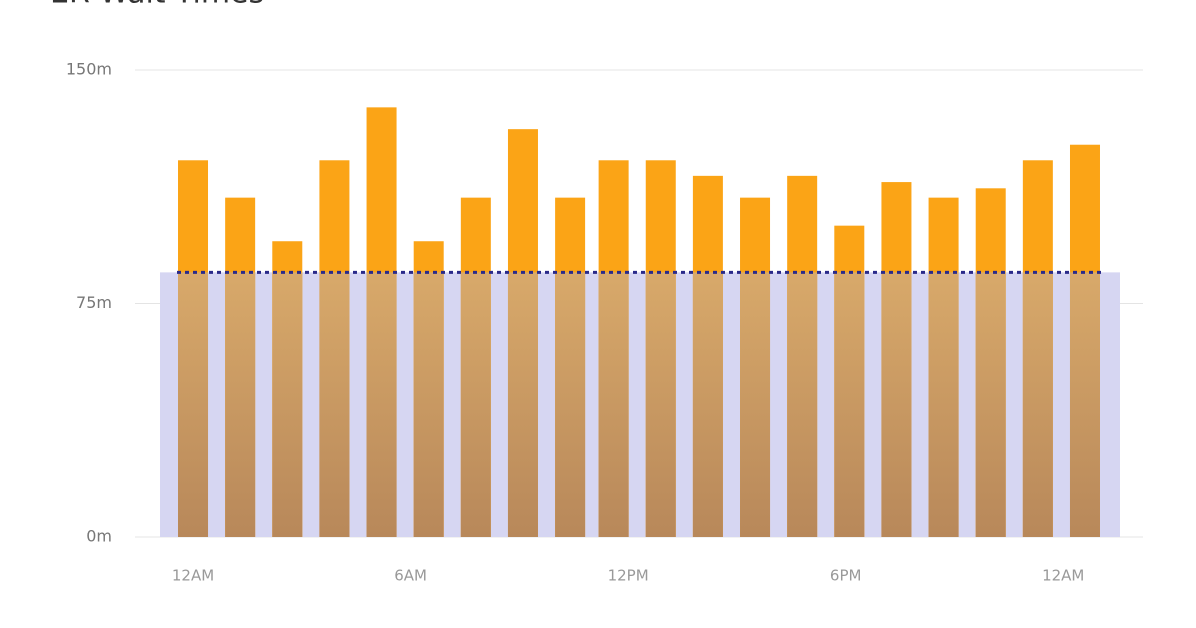 Image resolution: width=1196 pixels, height=628 pixels. I want to click on chart-title: ER Wait Times, so click(157, 5).